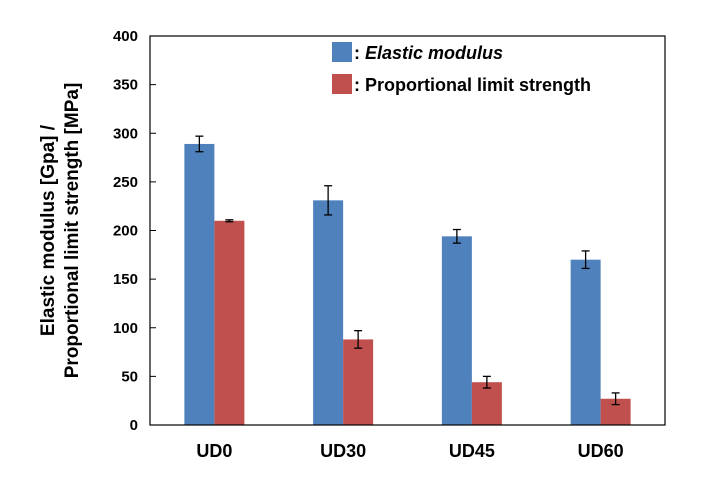 This screenshot has width=705, height=488. What do you see at coordinates (125, 328) in the screenshot?
I see `y-tick-label-100: 100` at bounding box center [125, 328].